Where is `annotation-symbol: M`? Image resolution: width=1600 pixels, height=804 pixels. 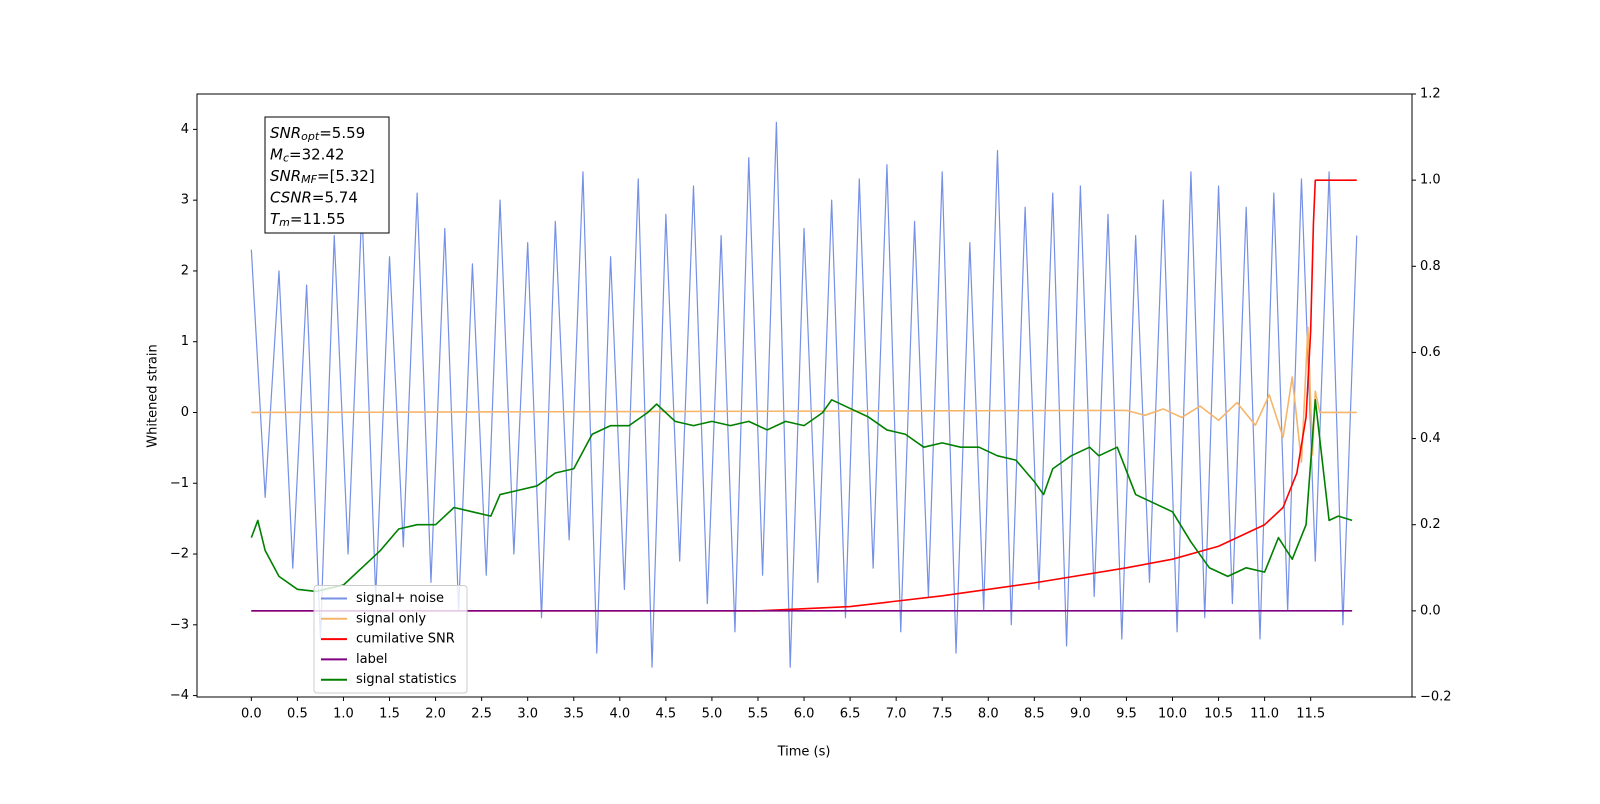 annotation-symbol: M is located at coordinates (276, 154).